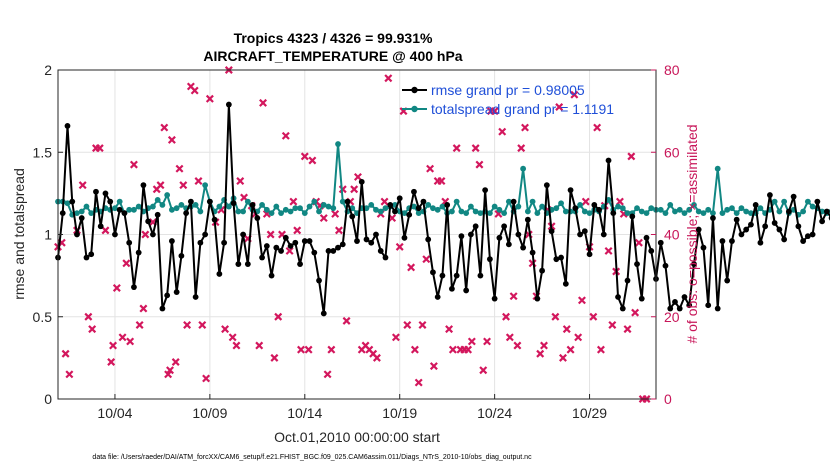  Describe the element at coordinates (48, 399) in the screenshot. I see `y-tick-label: 0` at that location.